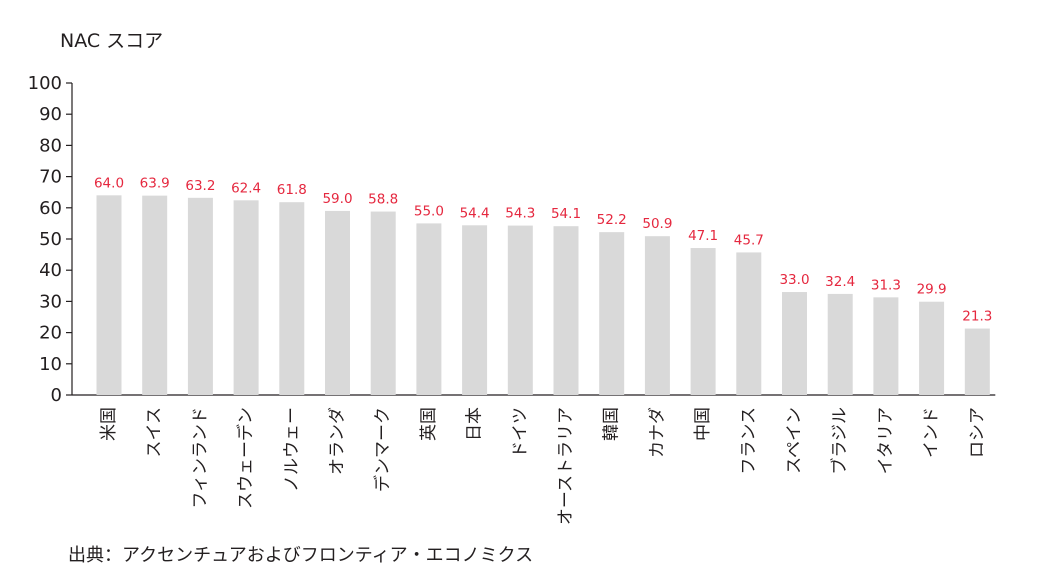  What do you see at coordinates (886, 285) in the screenshot?
I see `data-label: 31.3` at bounding box center [886, 285].